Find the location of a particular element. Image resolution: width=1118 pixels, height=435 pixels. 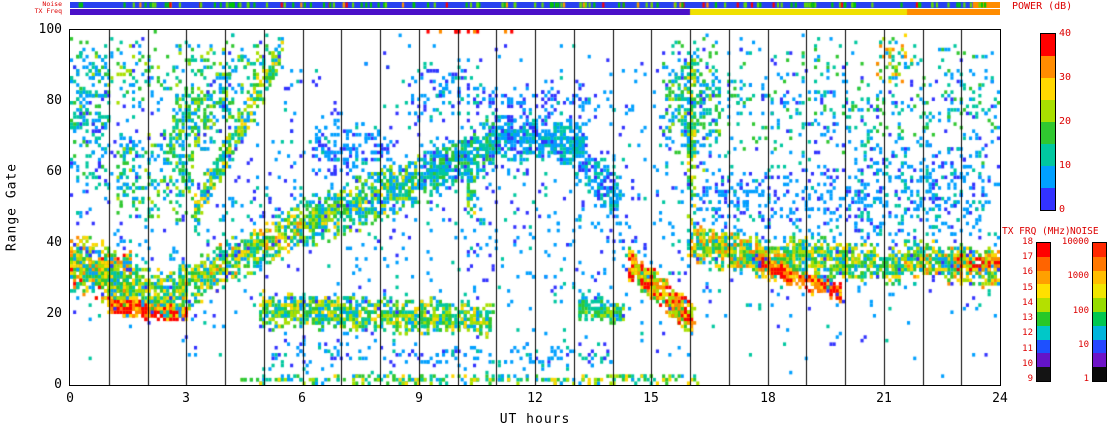

txfrq-tick-label: 14 is located at coordinates (1027, 302).